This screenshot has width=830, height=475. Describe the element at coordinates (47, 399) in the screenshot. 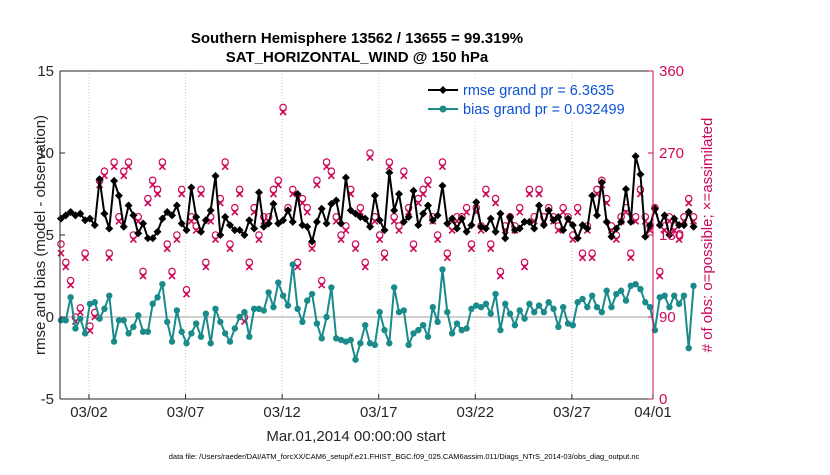

I see `y-tick-label: -5` at that location.